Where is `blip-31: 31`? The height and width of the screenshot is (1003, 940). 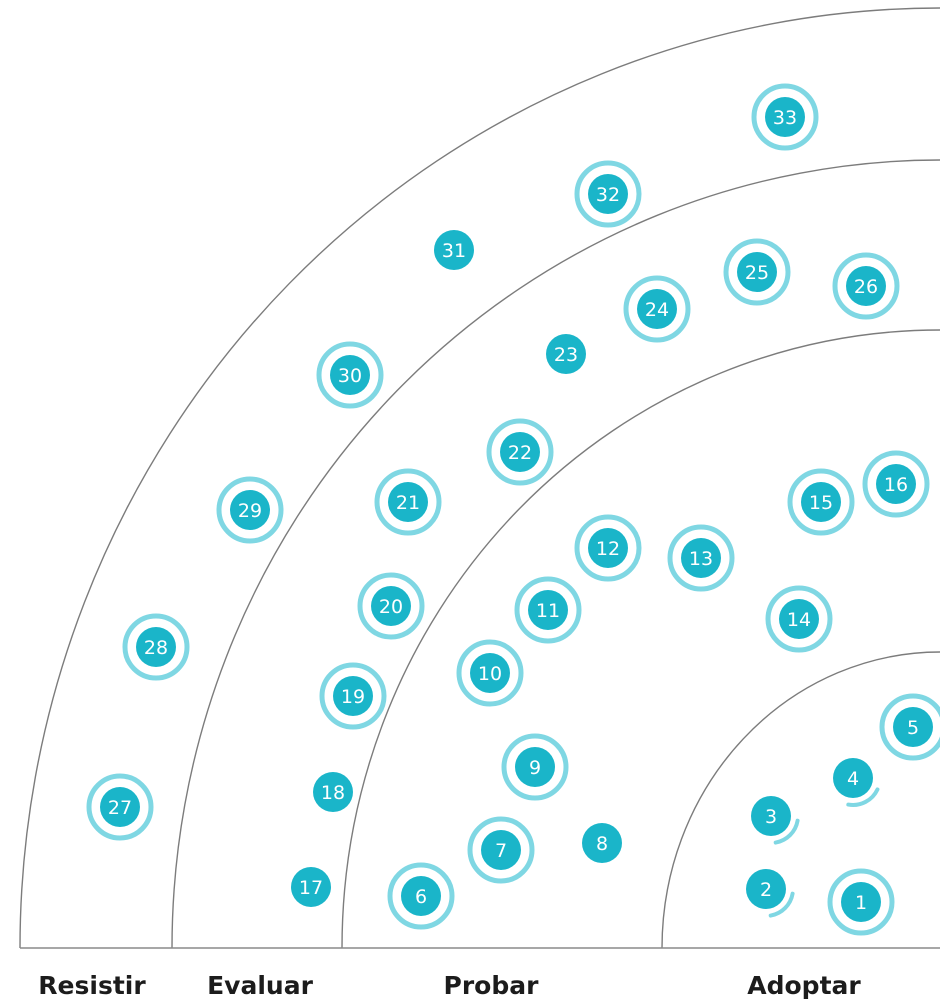
blip-31: 31 is located at coordinates (454, 250).